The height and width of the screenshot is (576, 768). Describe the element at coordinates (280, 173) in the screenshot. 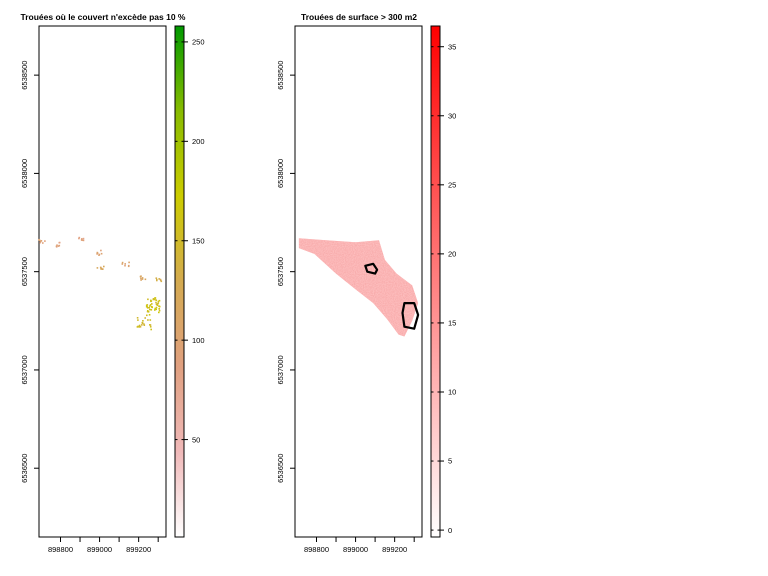

I see `y-tick-label: 6538000` at that location.